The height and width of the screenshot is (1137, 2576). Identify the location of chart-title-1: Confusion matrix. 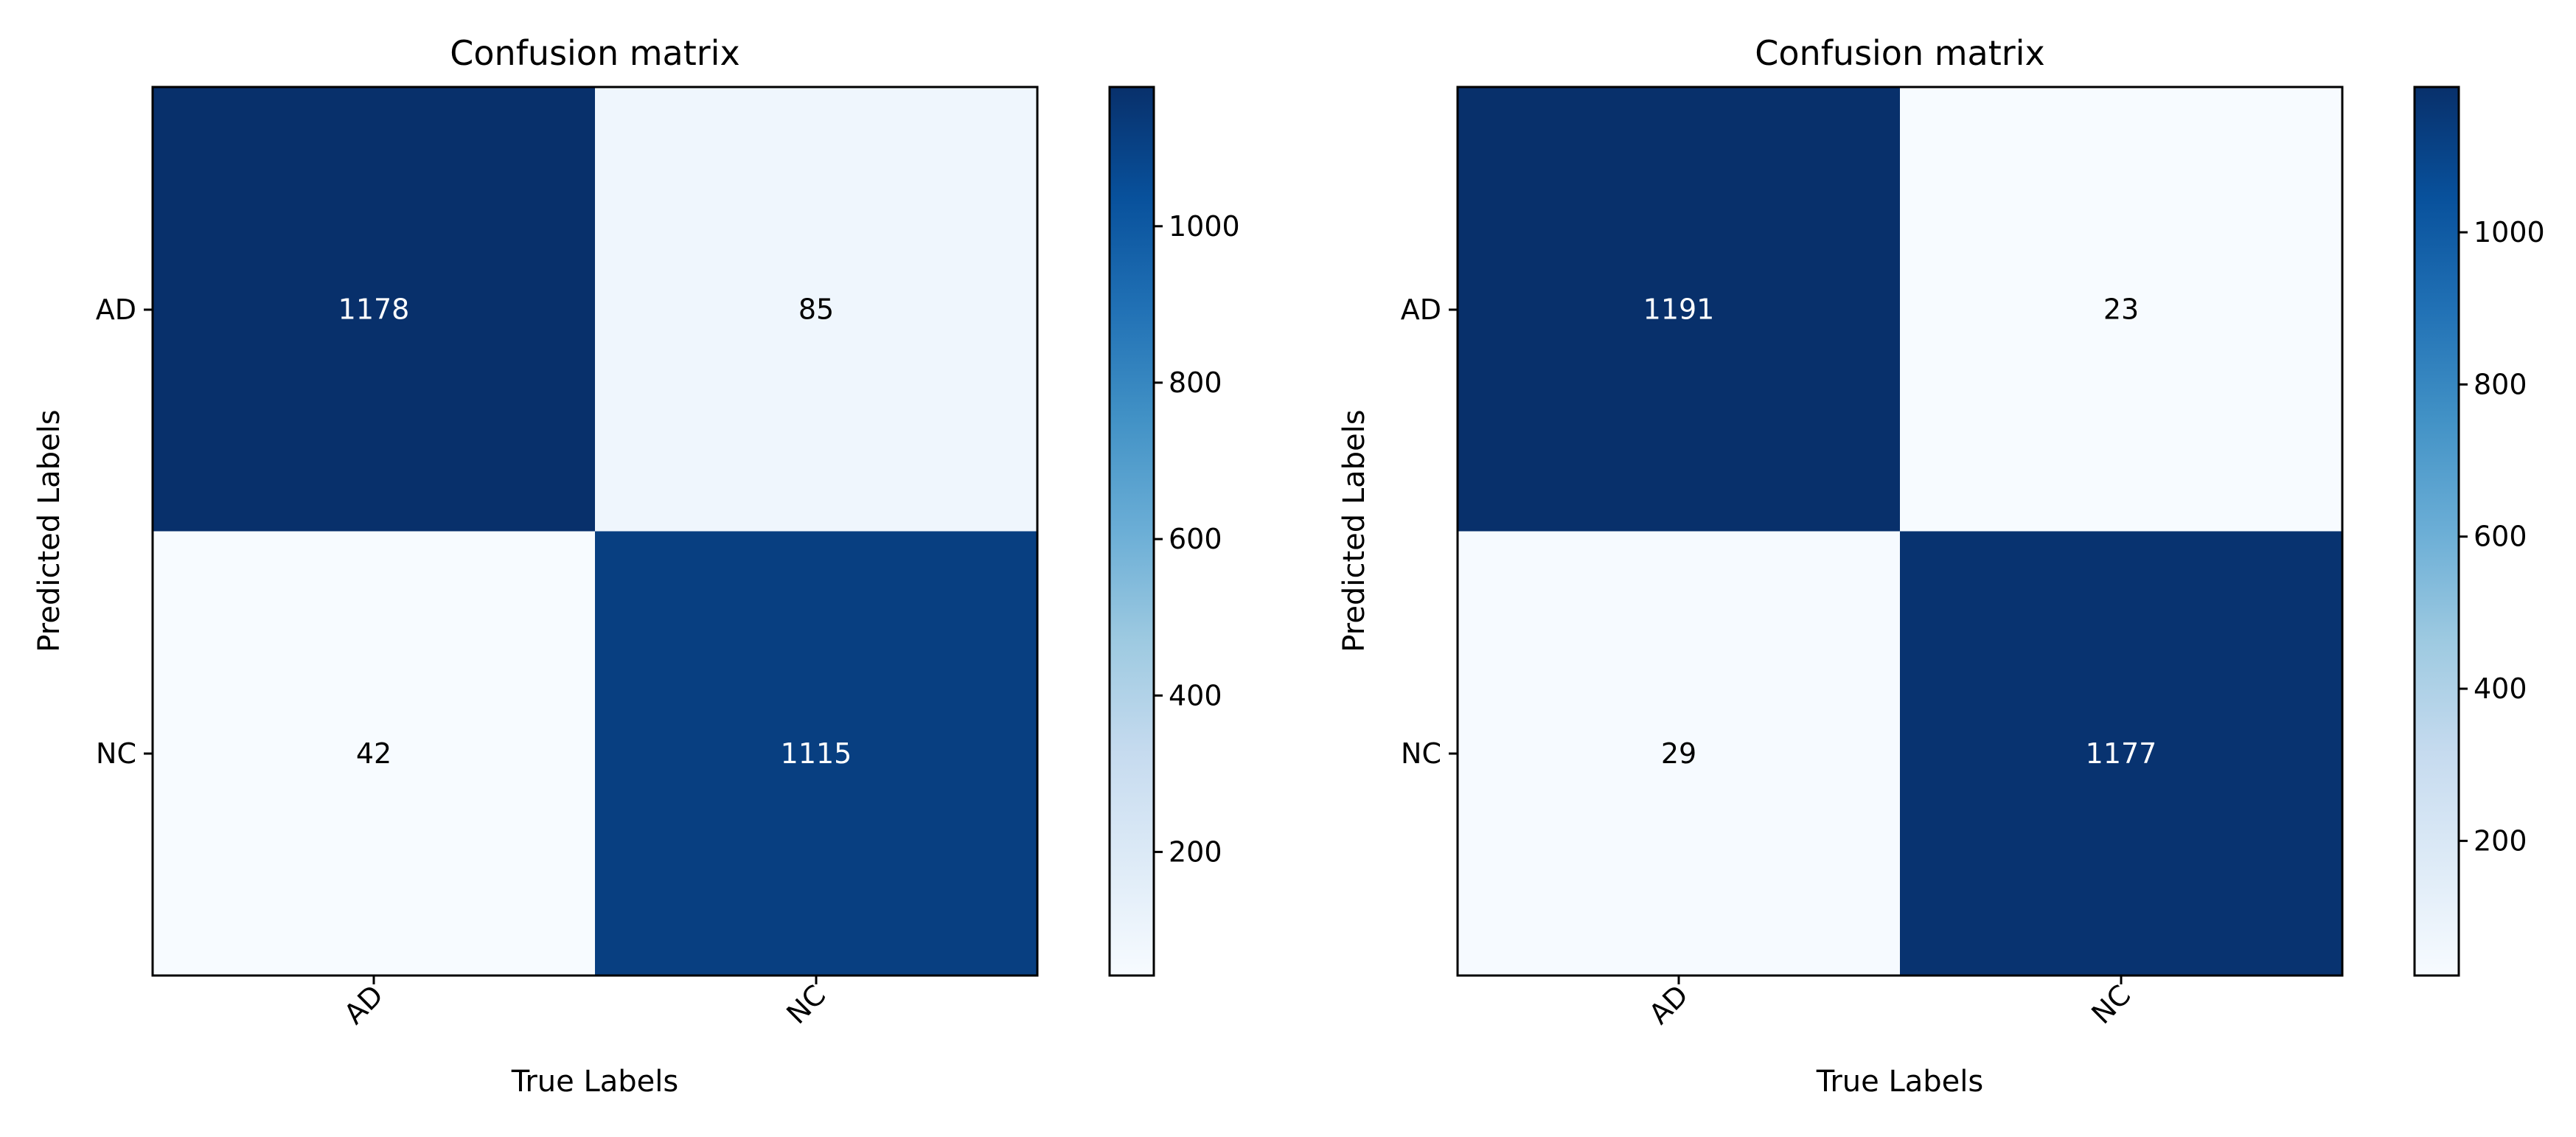
(595, 53).